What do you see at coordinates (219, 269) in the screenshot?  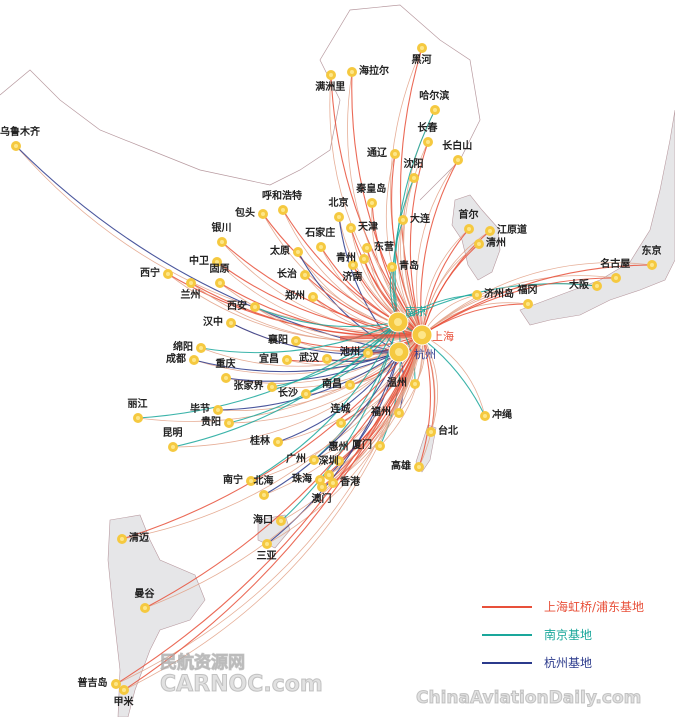 I see `city-label: 固原` at bounding box center [219, 269].